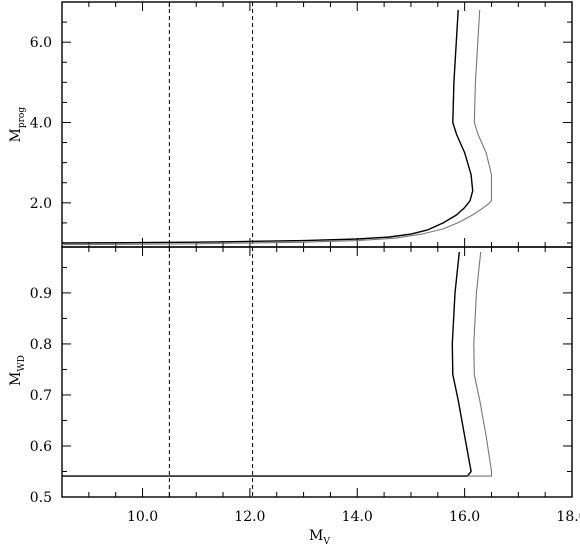 Image resolution: width=580 pixels, height=549 pixels. I want to click on x-axis-label-main: M, so click(316, 536).